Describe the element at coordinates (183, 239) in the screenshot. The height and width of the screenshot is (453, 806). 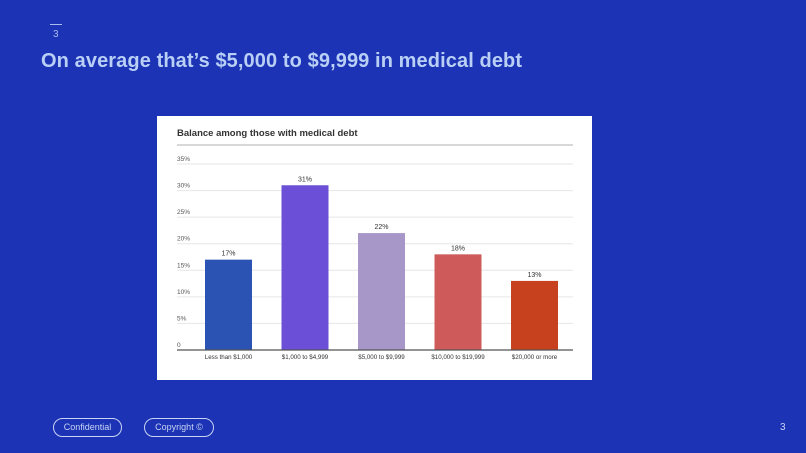
I see `y-tick-label: 20%` at that location.